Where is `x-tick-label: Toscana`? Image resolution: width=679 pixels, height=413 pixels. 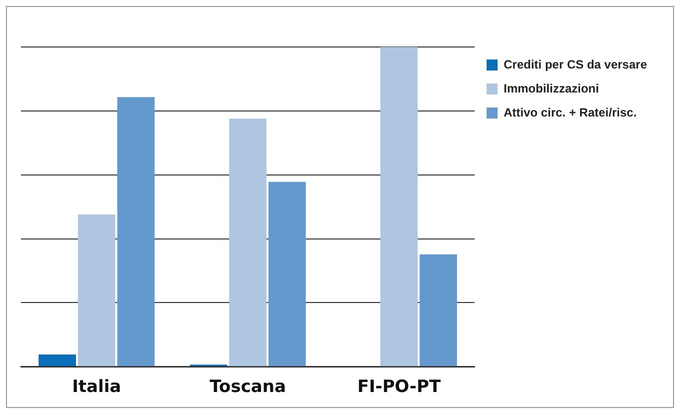
x-tick-label: Toscana is located at coordinates (248, 387).